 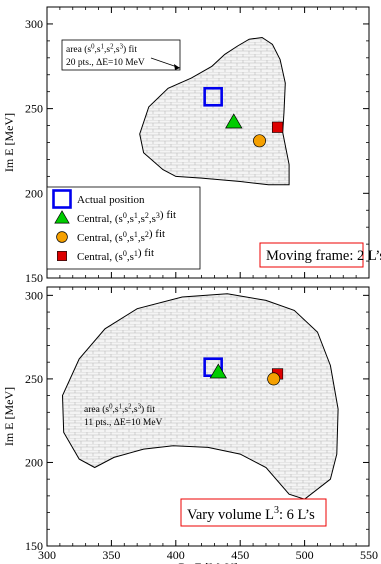 I want to click on panel-tag-part: Vary volume L, so click(x=230, y=515).